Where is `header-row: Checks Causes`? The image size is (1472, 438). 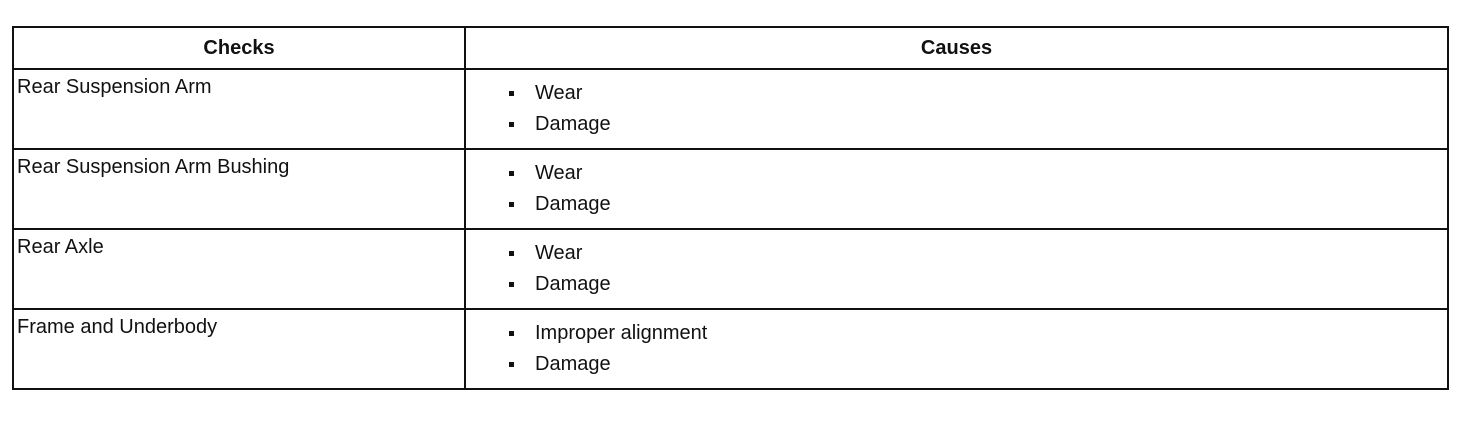 header-row: Checks Causes is located at coordinates (730, 48).